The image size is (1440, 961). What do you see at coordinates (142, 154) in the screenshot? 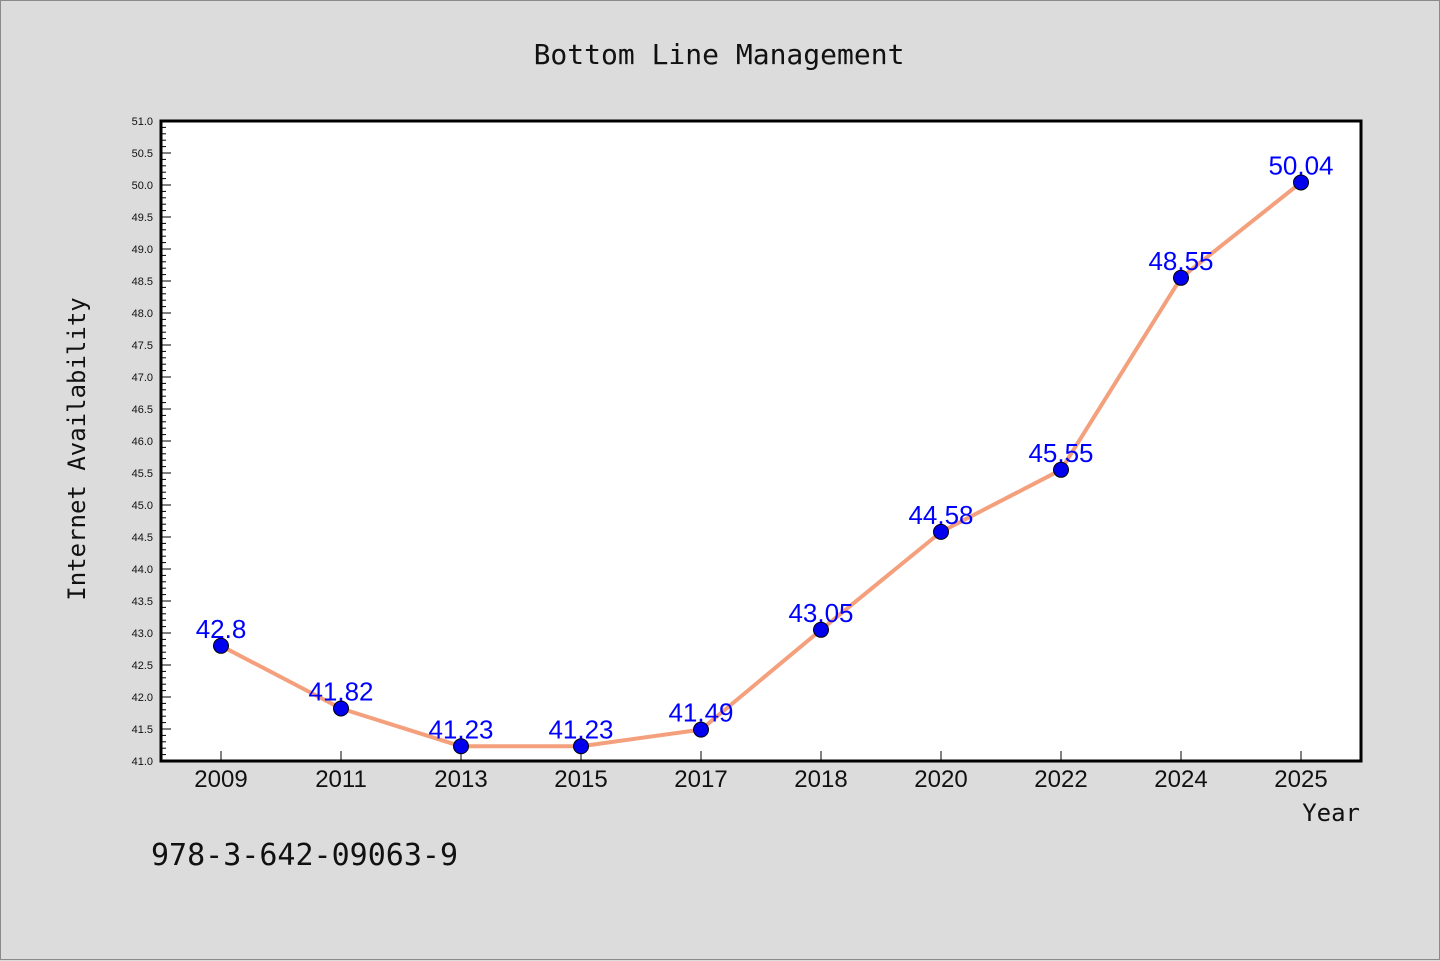
I see `y-tick-label: 50.5` at bounding box center [142, 154].